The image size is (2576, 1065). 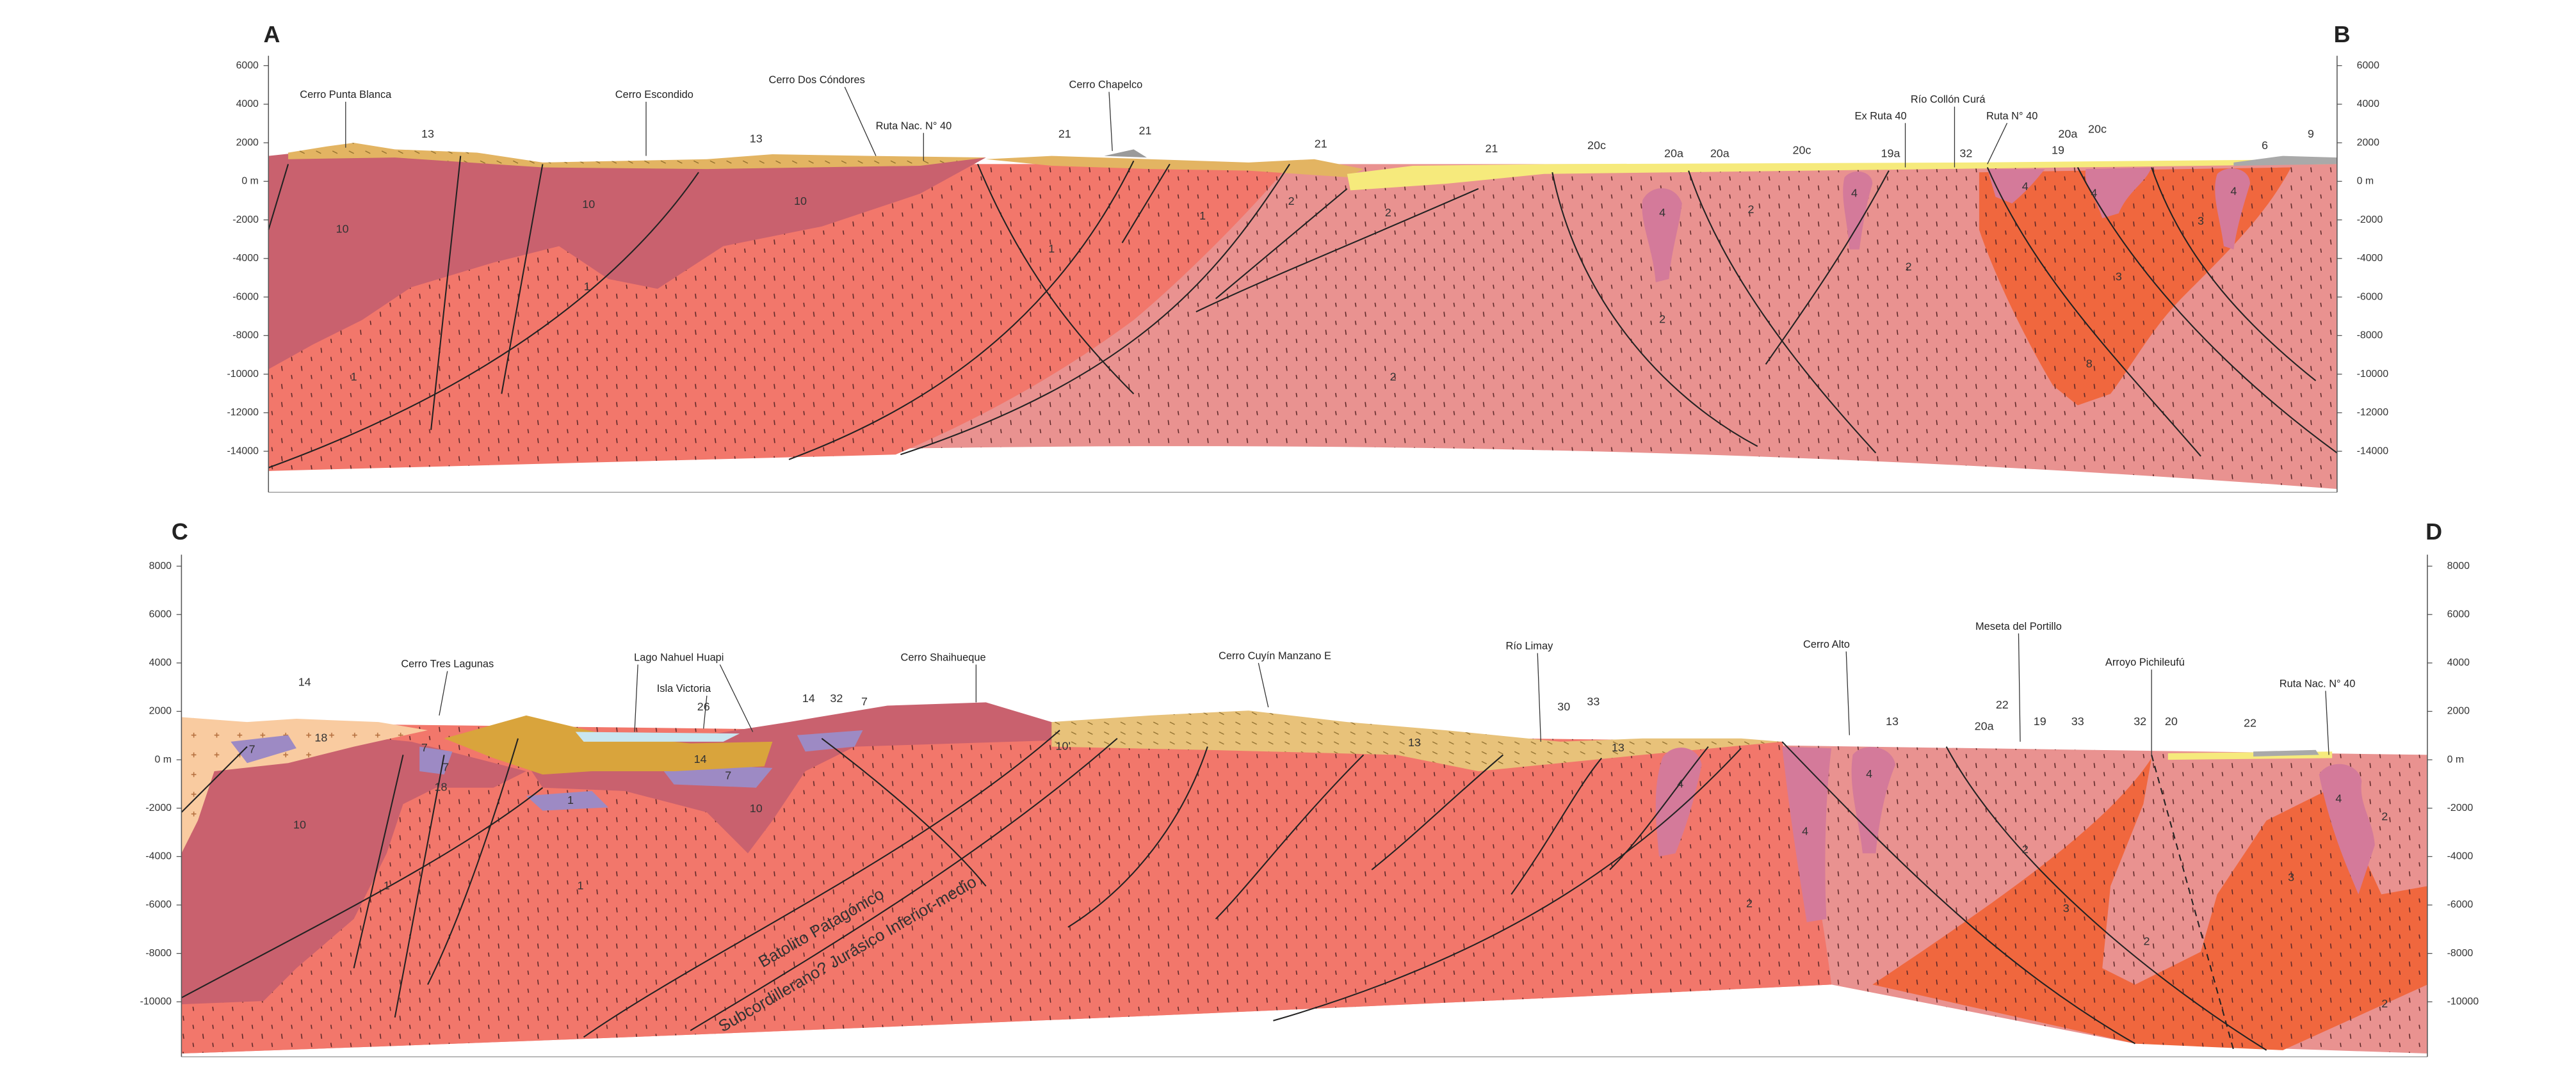 What do you see at coordinates (1826, 644) in the screenshot?
I see `place-name: Cerro Alto` at bounding box center [1826, 644].